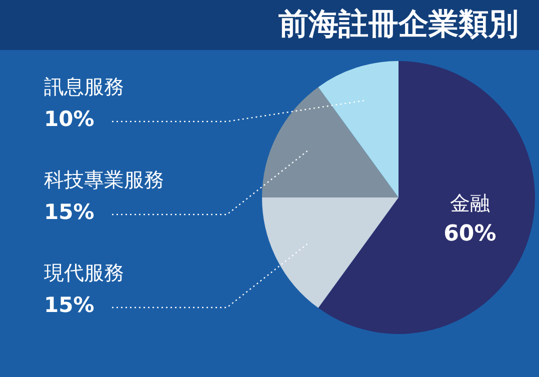 The image size is (539, 377). What do you see at coordinates (69, 118) in the screenshot?
I see `data-label: 10%` at bounding box center [69, 118].